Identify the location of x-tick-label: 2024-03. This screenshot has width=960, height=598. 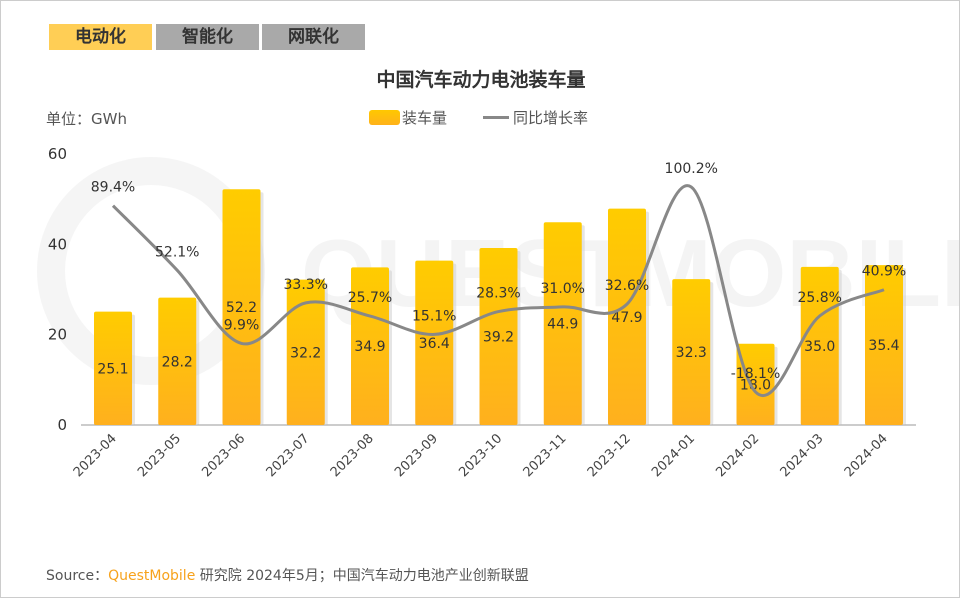
(802, 455).